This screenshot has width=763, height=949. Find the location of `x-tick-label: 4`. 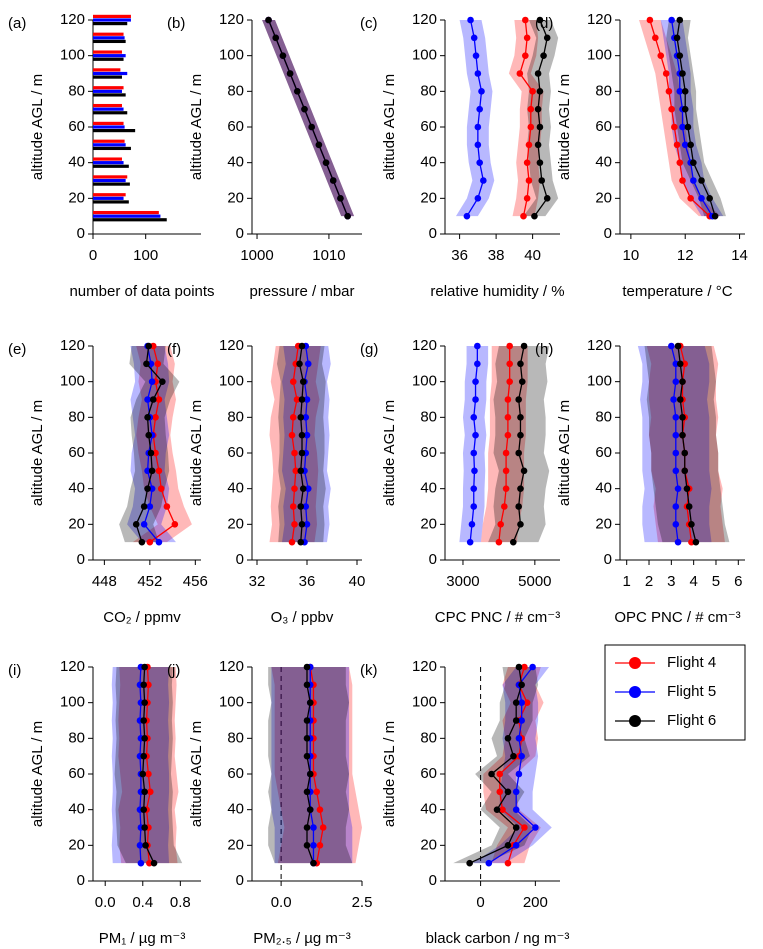

x-tick-label: 4 is located at coordinates (693, 581).